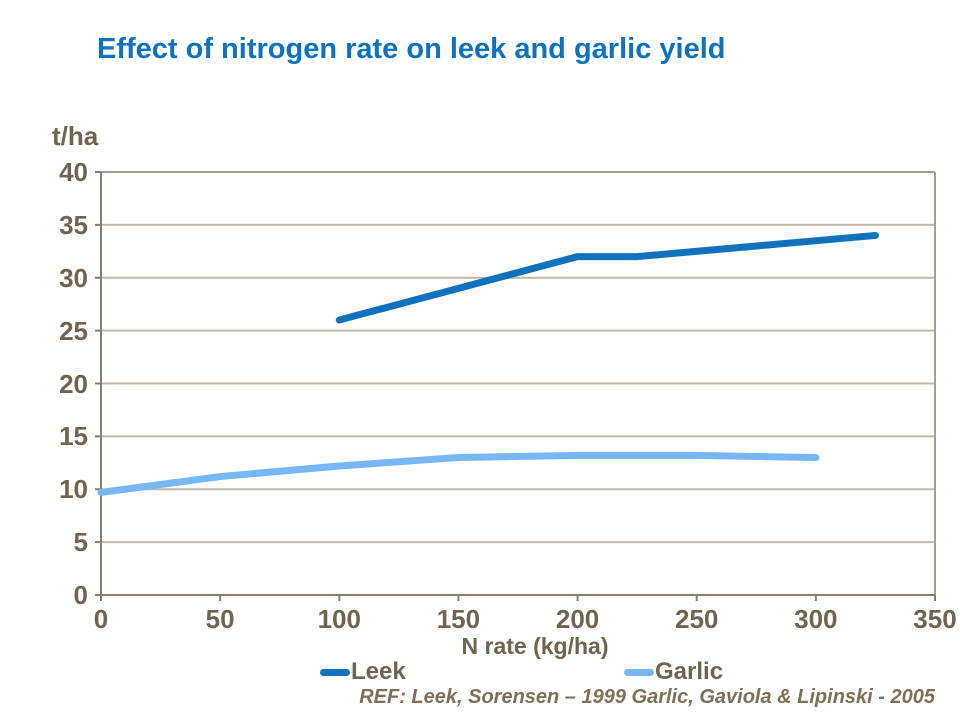 The image size is (960, 720). I want to click on x-tick-label: 250, so click(697, 619).